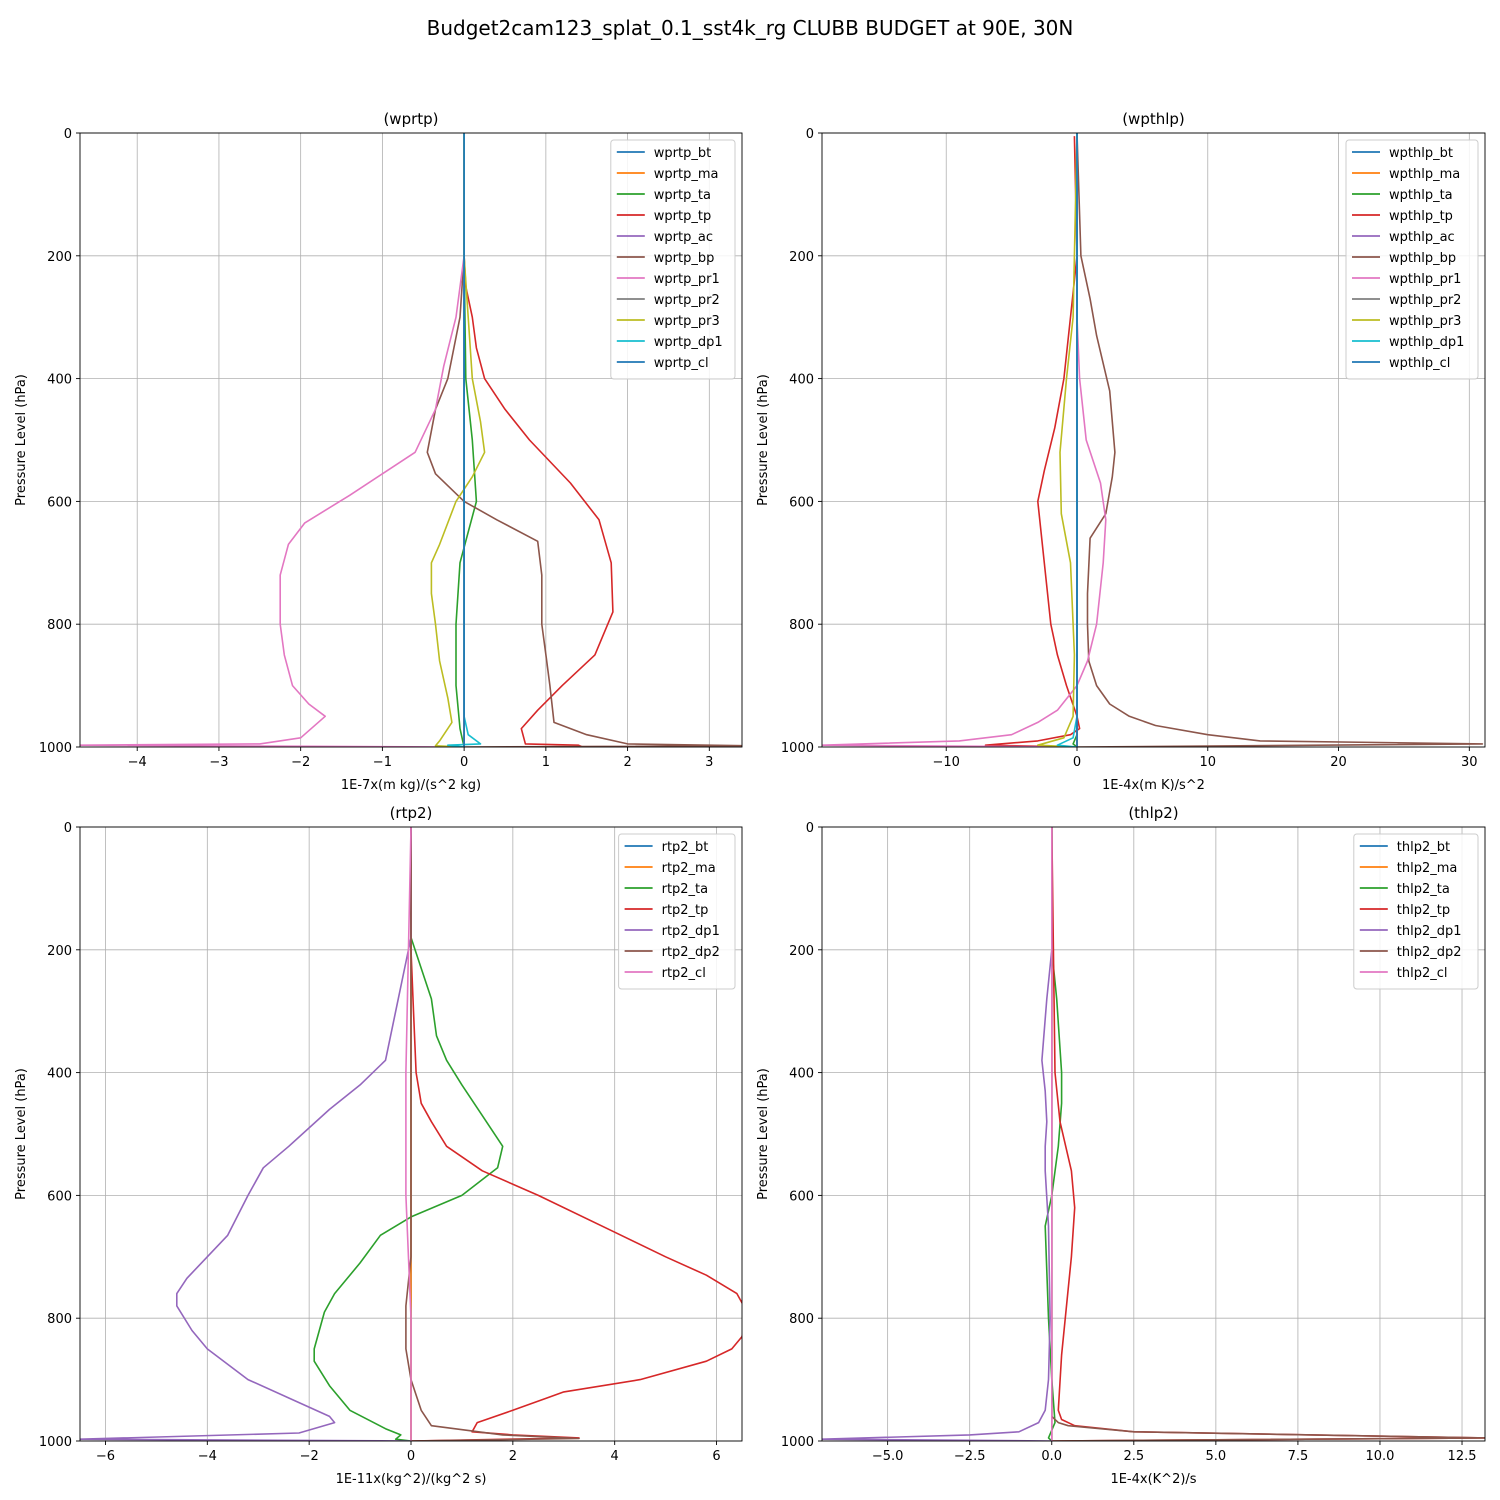 The height and width of the screenshot is (1500, 1500). I want to click on legend-label: rtp2_dp2, so click(691, 952).